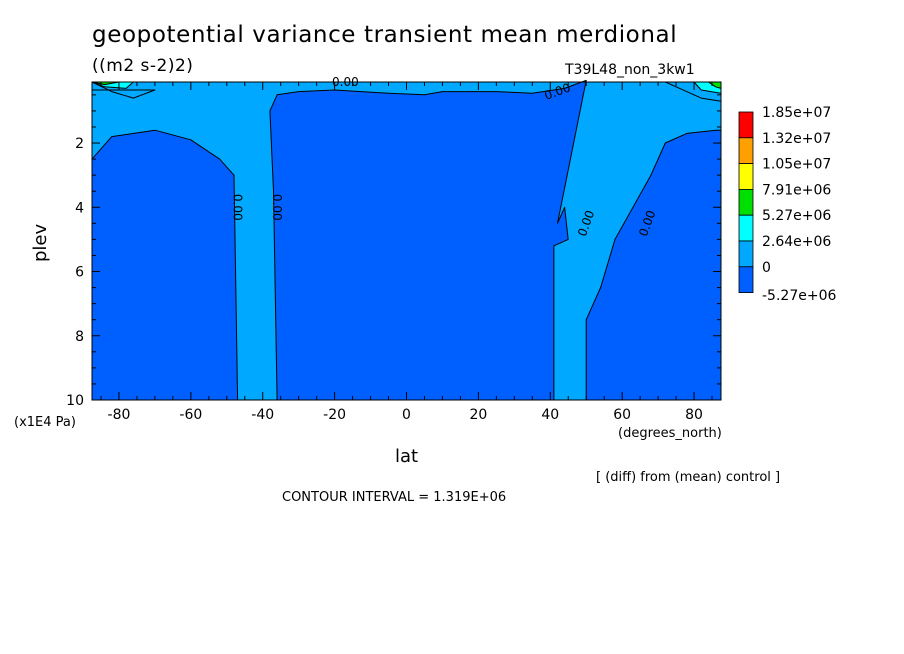 This screenshot has width=904, height=654. Describe the element at coordinates (262, 415) in the screenshot. I see `x-tick-label-2: -40` at that location.